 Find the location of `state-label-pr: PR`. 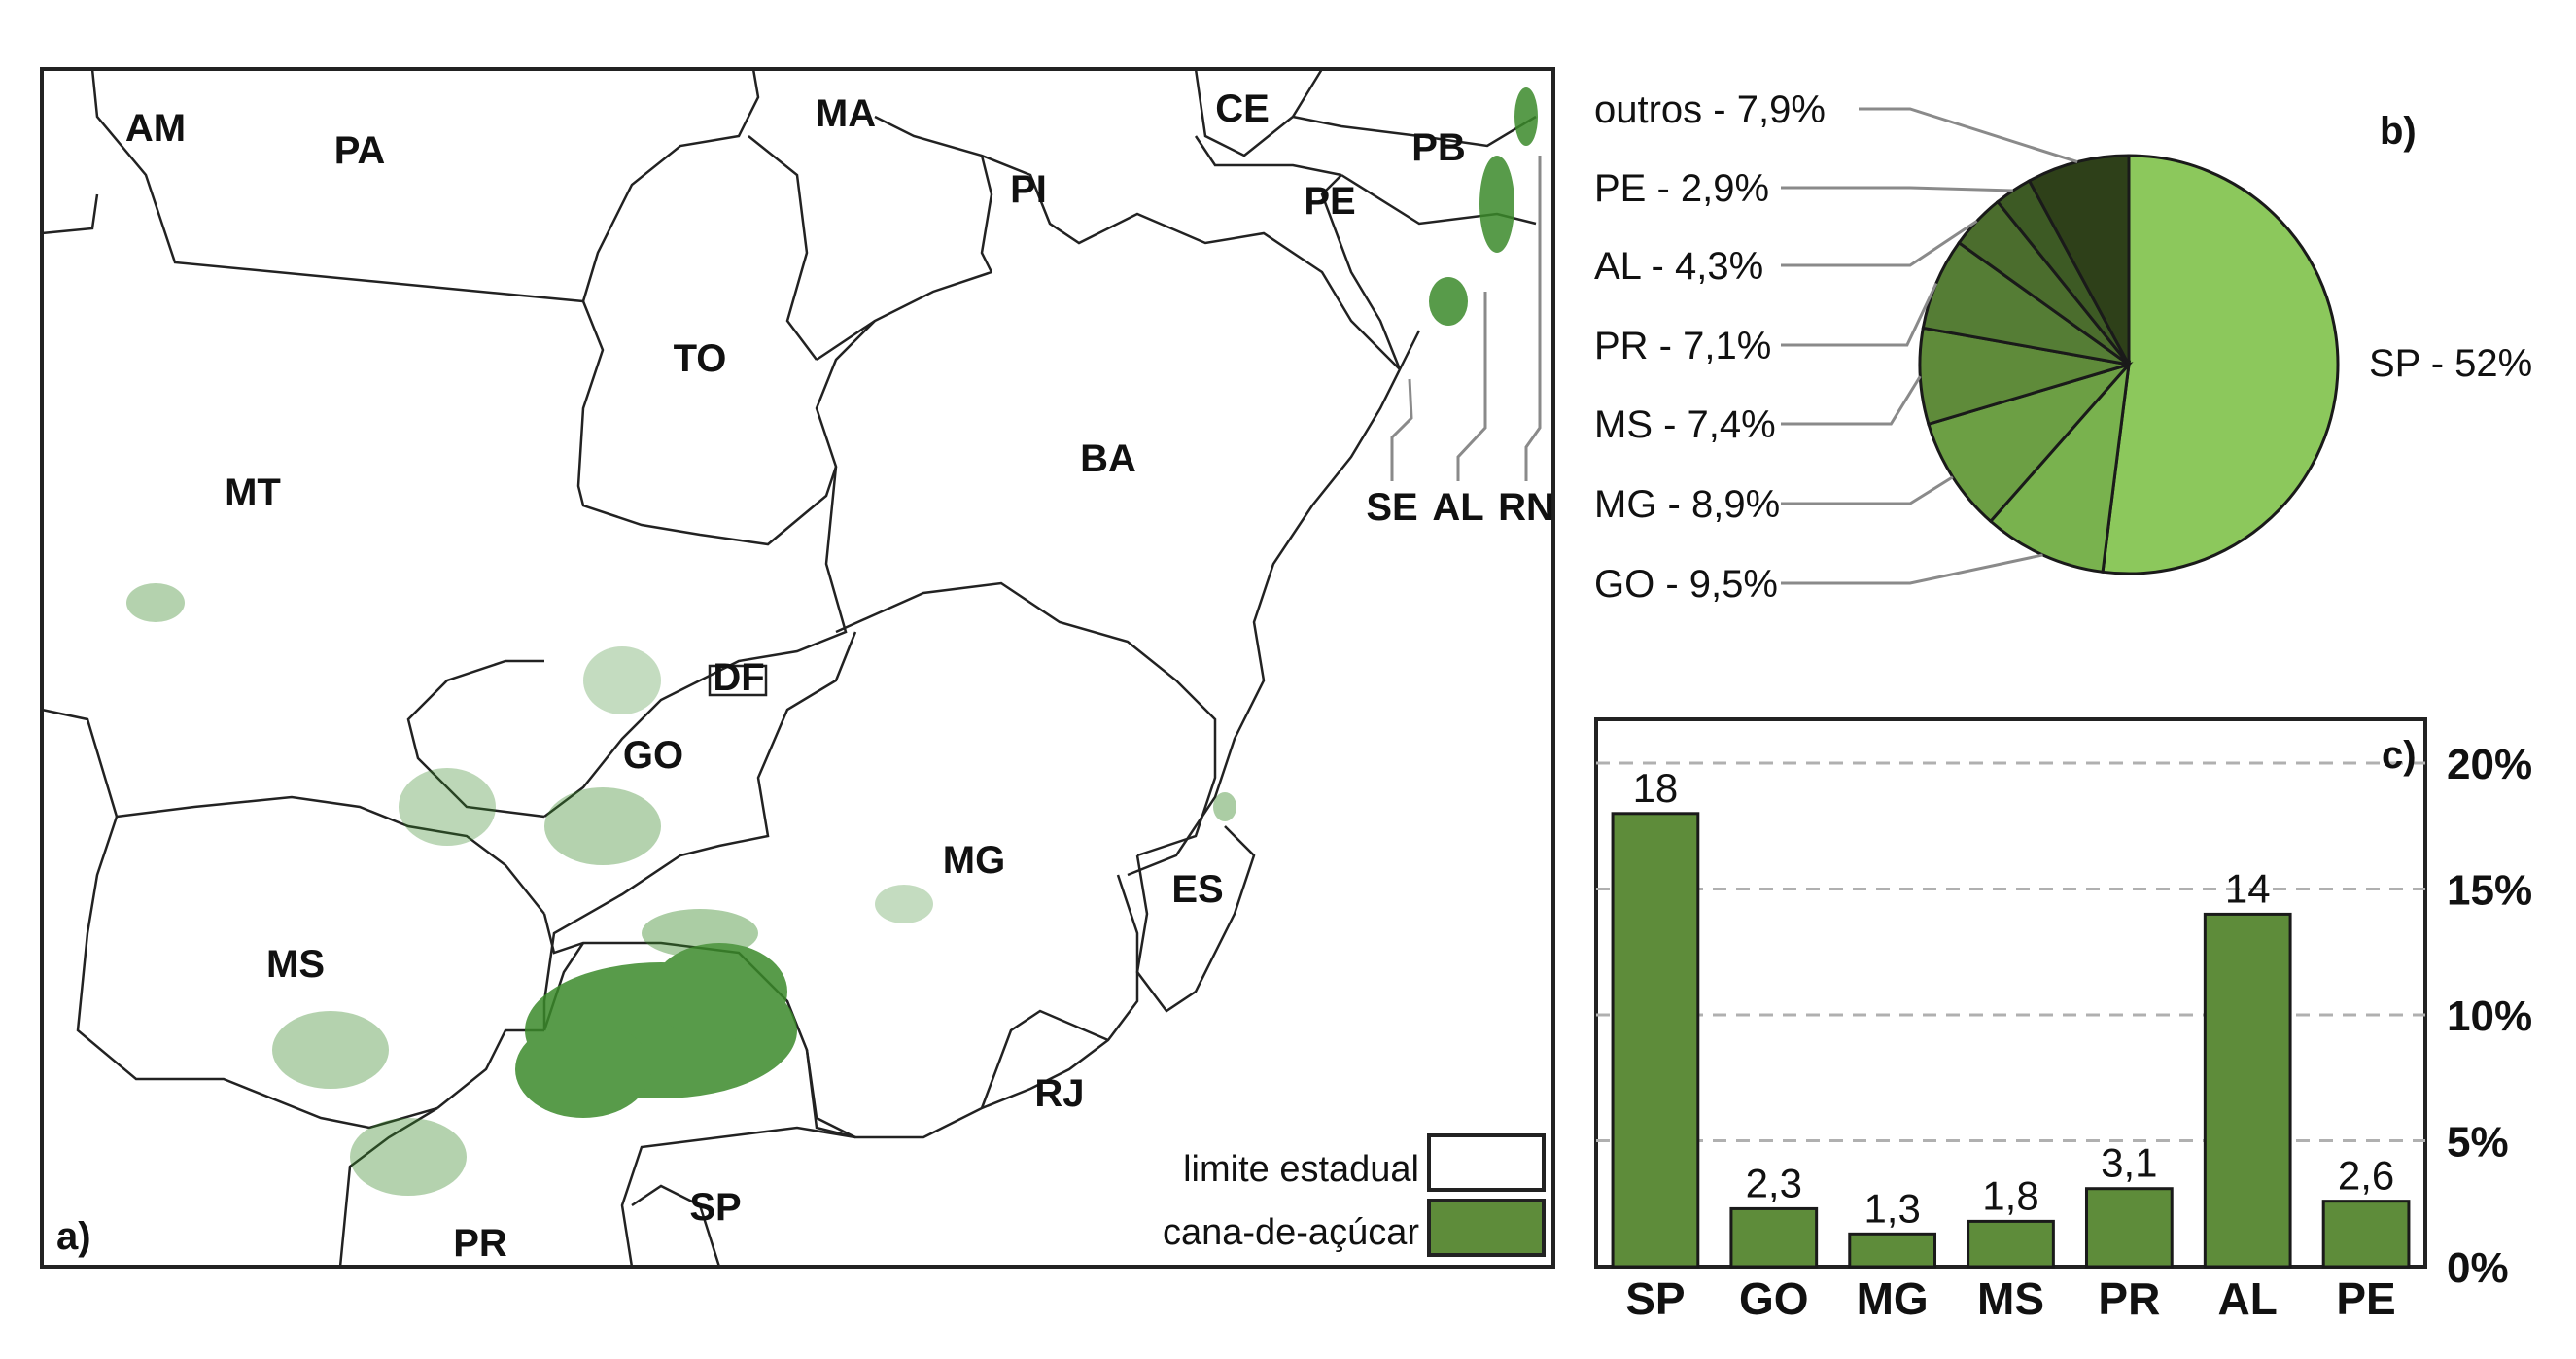

state-label-pr: PR is located at coordinates (480, 1243).